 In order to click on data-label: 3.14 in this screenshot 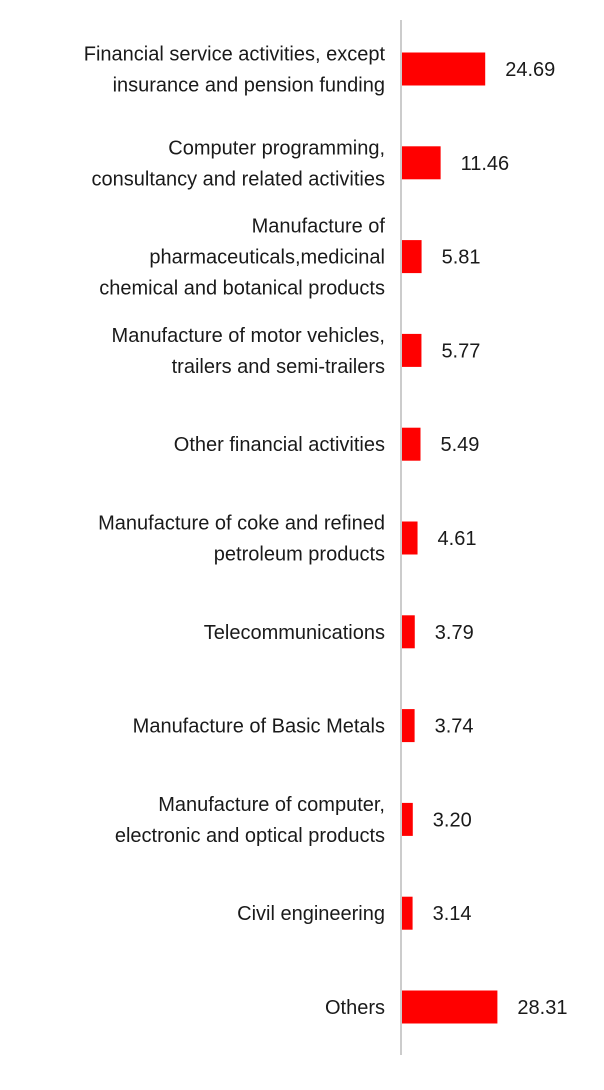, I will do `click(452, 914)`.